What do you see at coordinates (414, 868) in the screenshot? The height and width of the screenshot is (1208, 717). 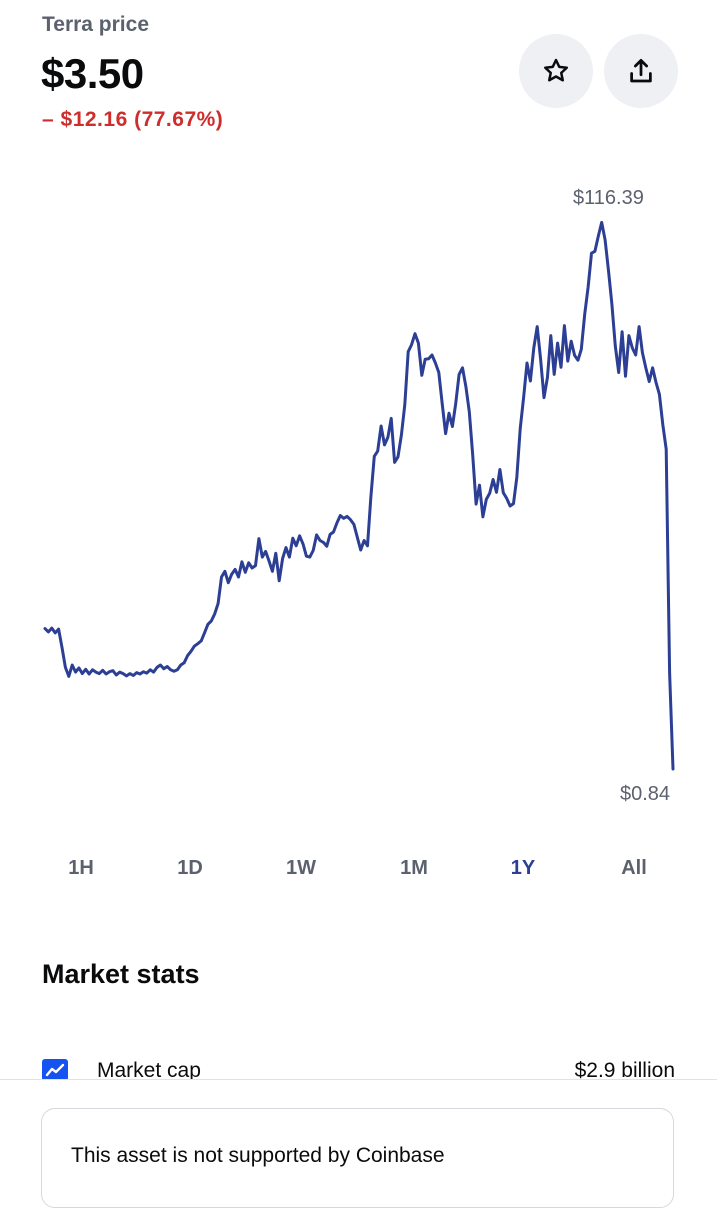 I see `range-1m: 1M` at bounding box center [414, 868].